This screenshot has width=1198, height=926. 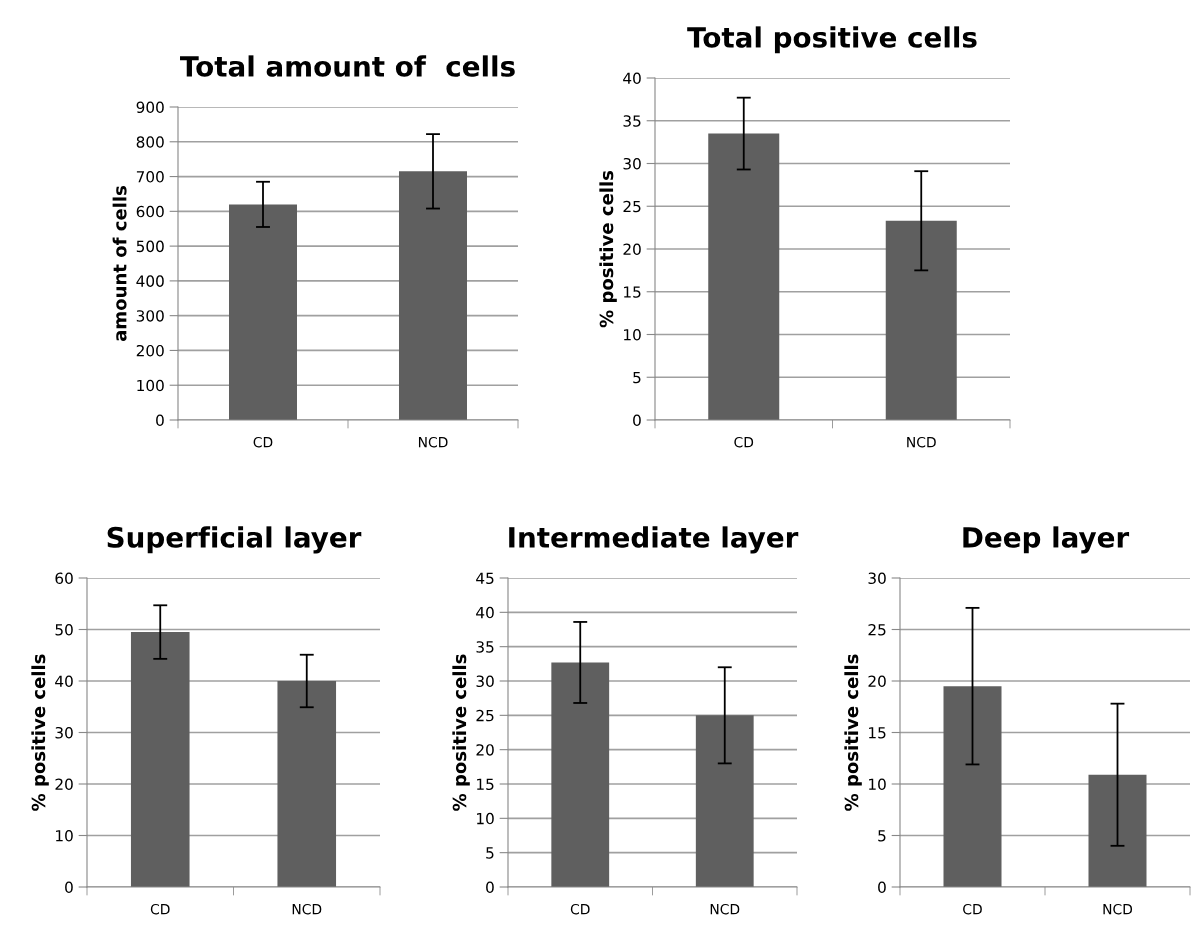 I want to click on y-tick-label: 400, so click(x=150, y=281).